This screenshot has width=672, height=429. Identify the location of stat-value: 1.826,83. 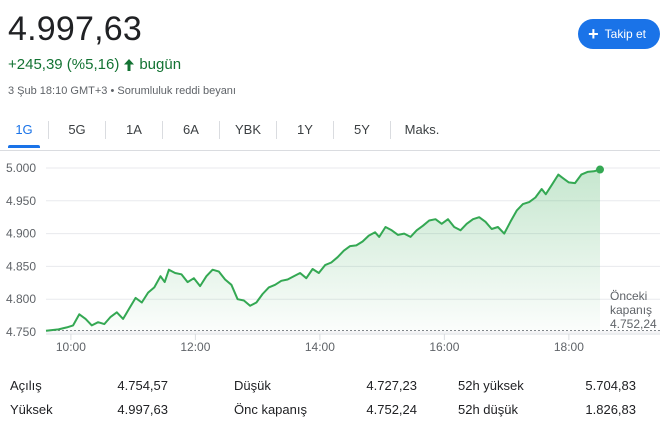
(610, 409).